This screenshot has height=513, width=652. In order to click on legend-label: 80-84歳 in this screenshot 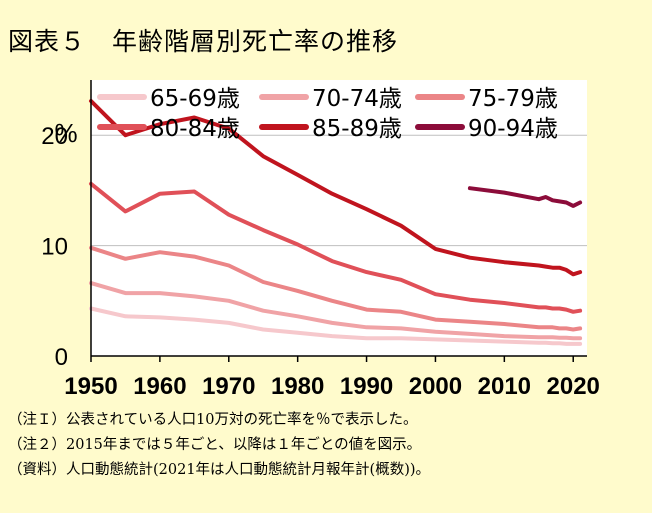, I will do `click(195, 129)`.